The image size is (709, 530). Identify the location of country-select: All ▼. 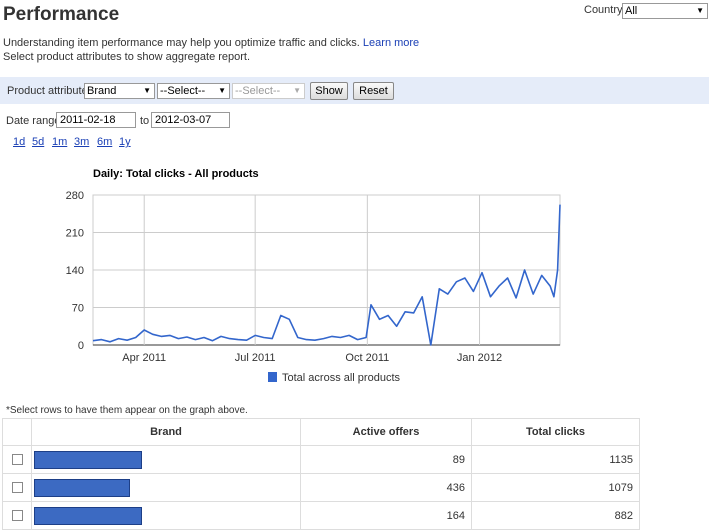
(665, 11).